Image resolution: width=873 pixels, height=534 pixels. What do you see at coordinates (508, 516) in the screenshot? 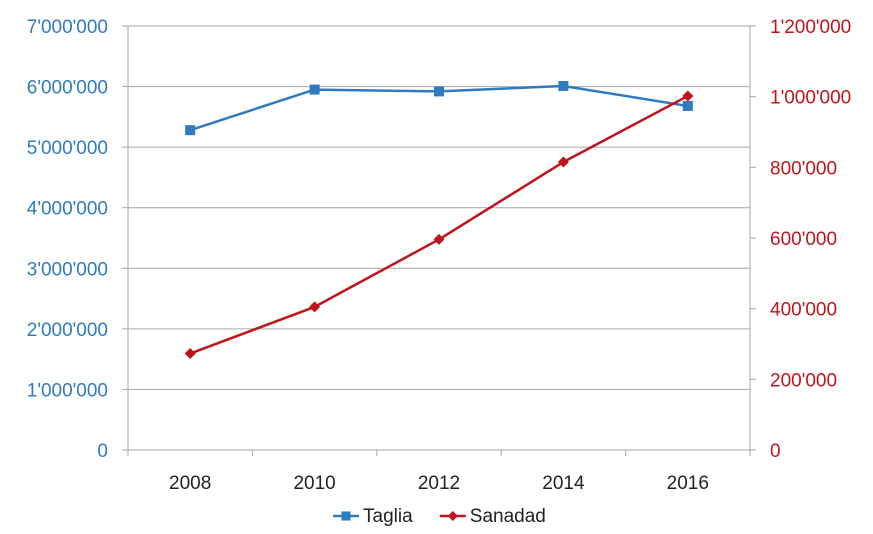
I see `legend-label: Sanadad` at bounding box center [508, 516].